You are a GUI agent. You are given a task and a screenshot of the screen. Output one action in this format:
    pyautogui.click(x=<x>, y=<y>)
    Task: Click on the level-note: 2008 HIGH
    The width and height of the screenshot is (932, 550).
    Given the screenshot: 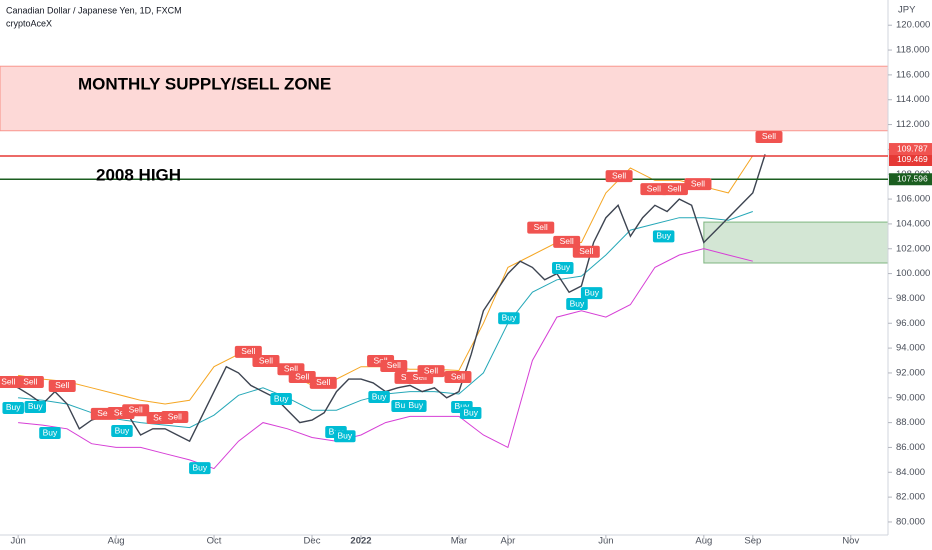 What is the action you would take?
    pyautogui.click(x=138, y=175)
    